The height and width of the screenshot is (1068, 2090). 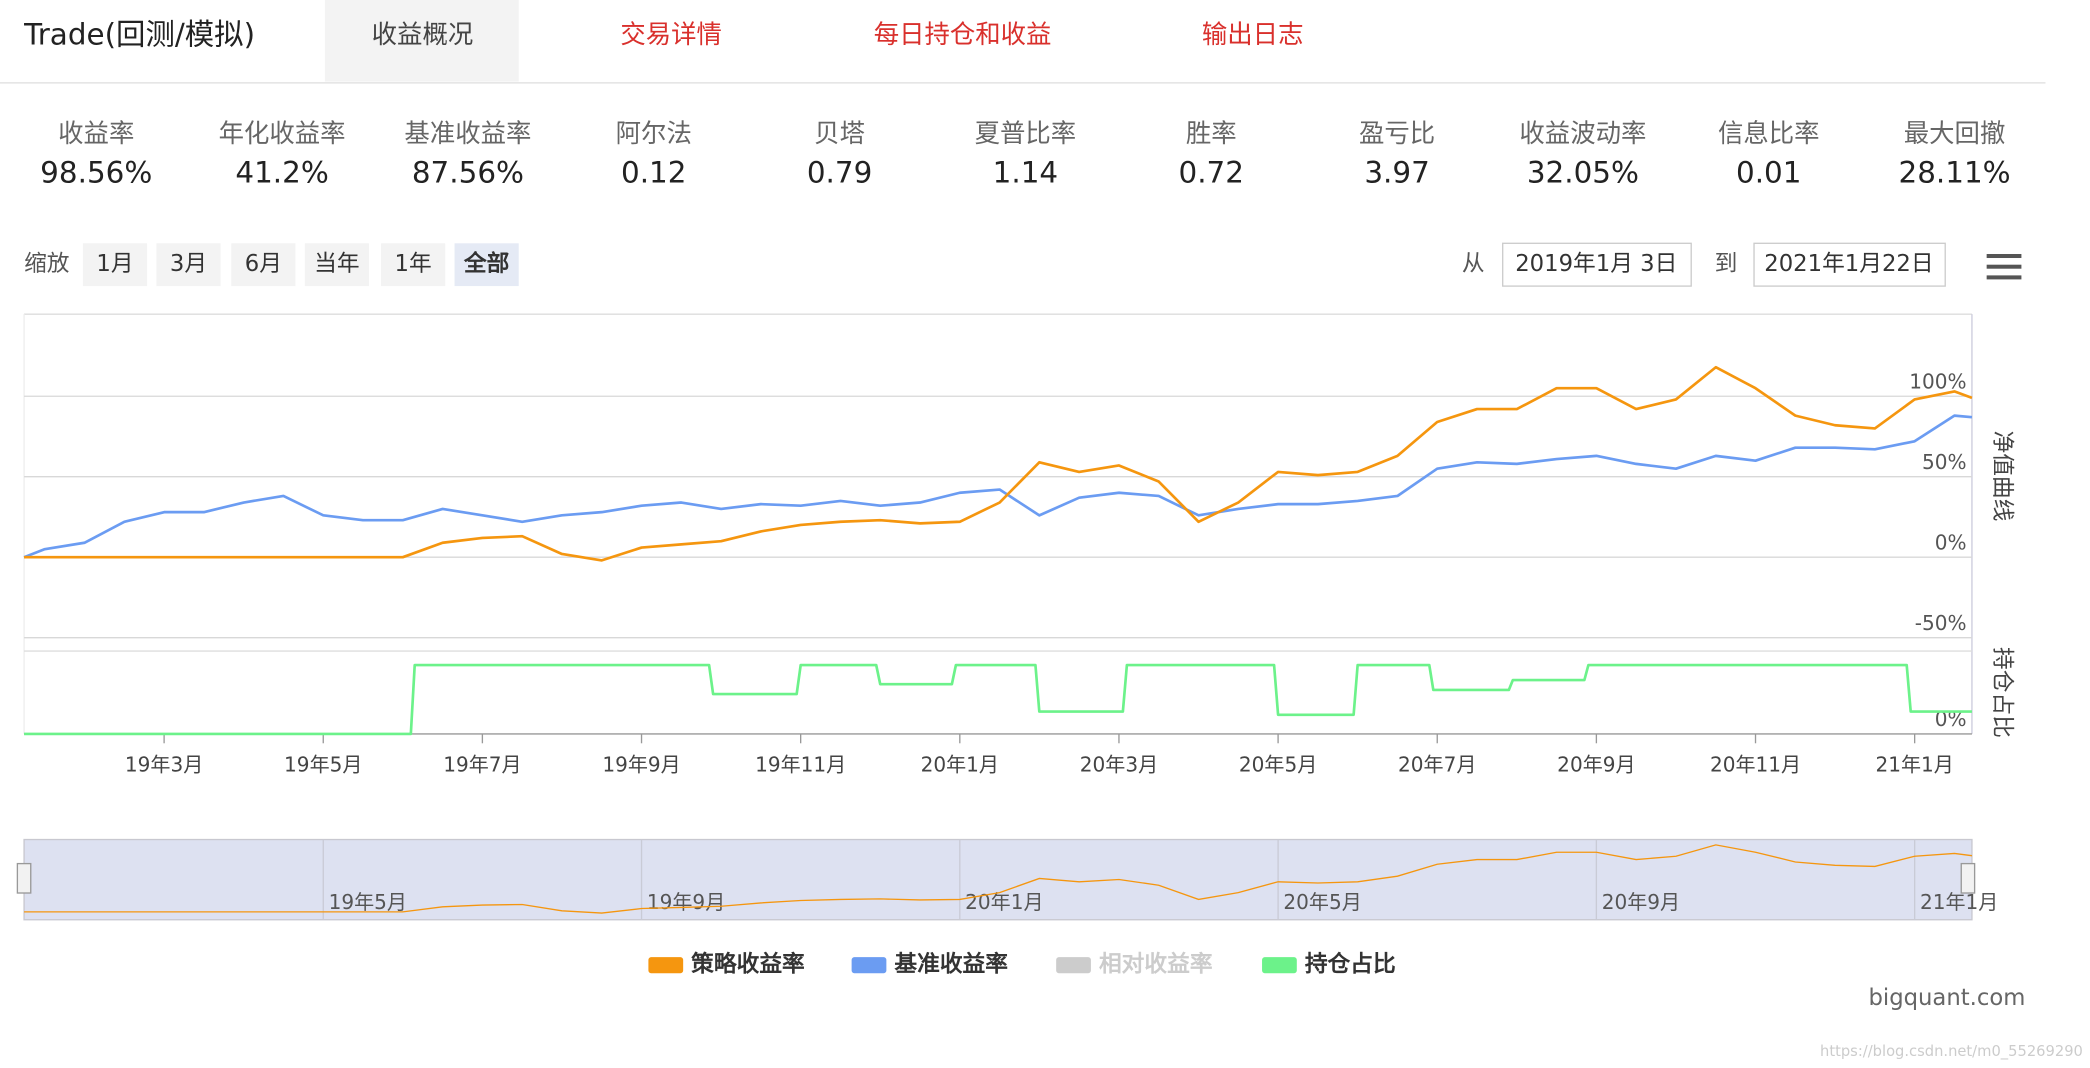 I want to click on navigator-tick-label: 20年5月, so click(x=1322, y=902).